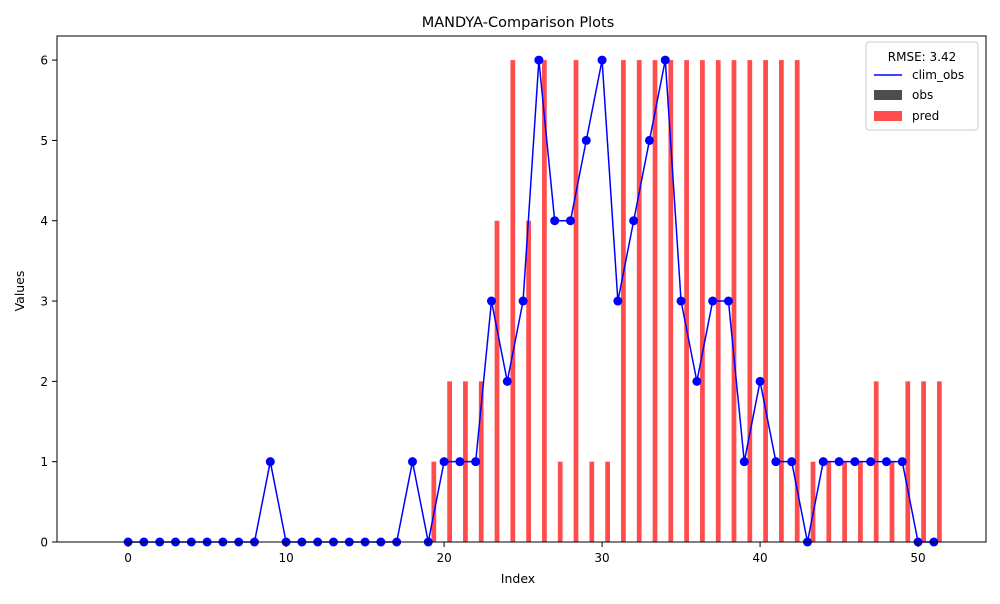 Image resolution: width=1000 pixels, height=604 pixels. I want to click on x-tick-label: 40, so click(759, 558).